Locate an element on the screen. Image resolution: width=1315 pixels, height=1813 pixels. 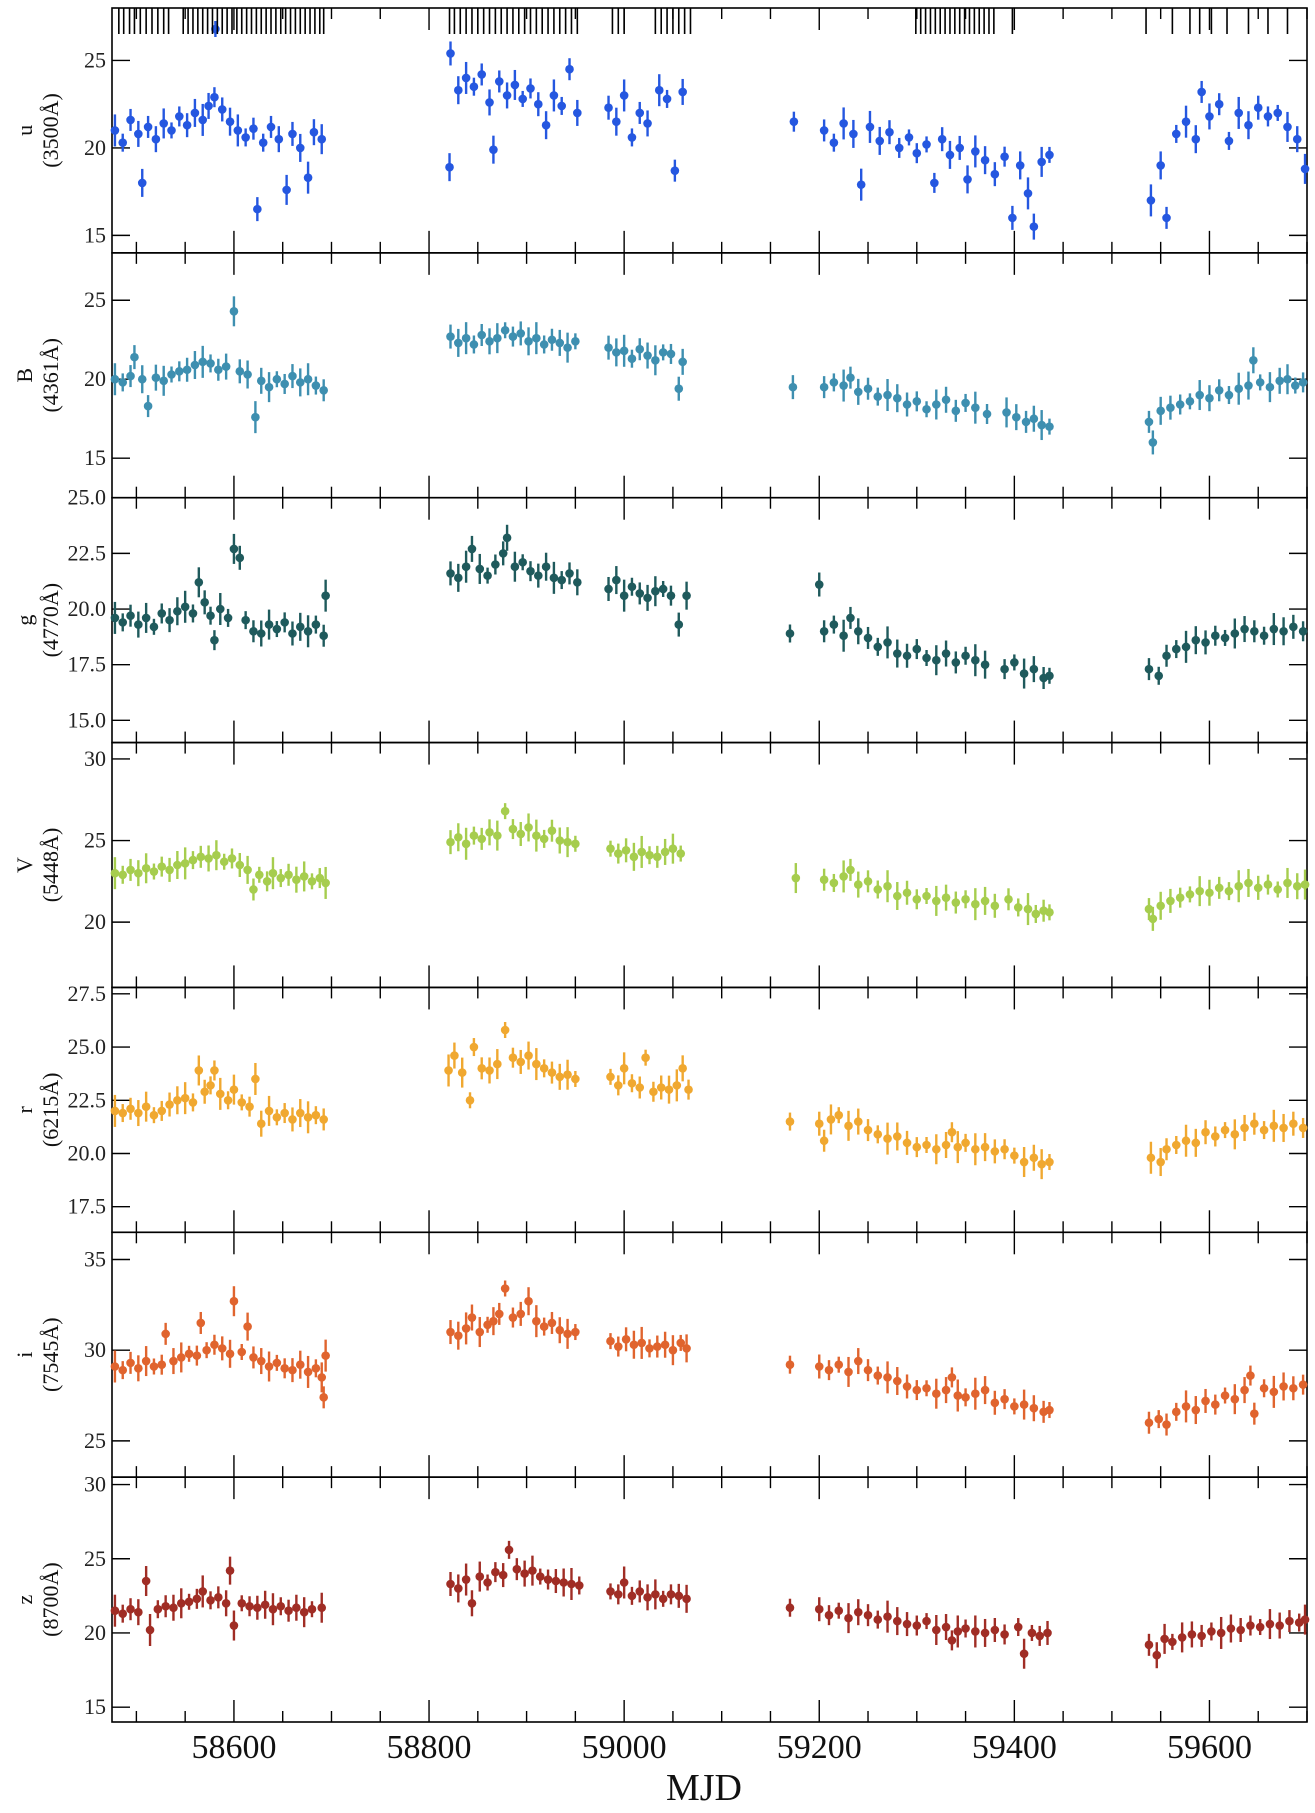
y-tick-label: 17.5 is located at coordinates (87, 664).